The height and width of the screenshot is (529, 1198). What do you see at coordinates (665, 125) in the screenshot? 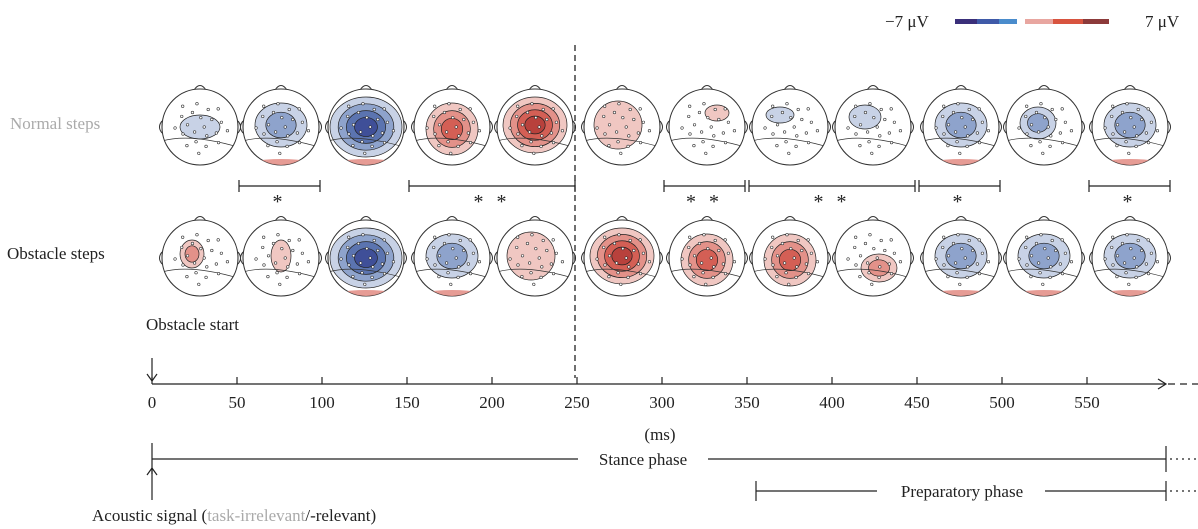
I see `normal-steps-maps` at bounding box center [665, 125].